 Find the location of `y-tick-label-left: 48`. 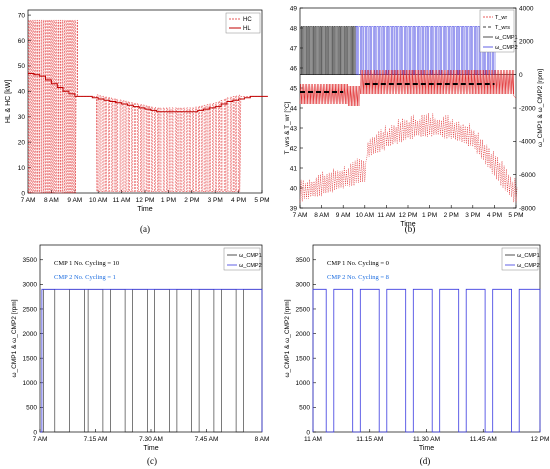

y-tick-label-left: 48 is located at coordinates (294, 28).